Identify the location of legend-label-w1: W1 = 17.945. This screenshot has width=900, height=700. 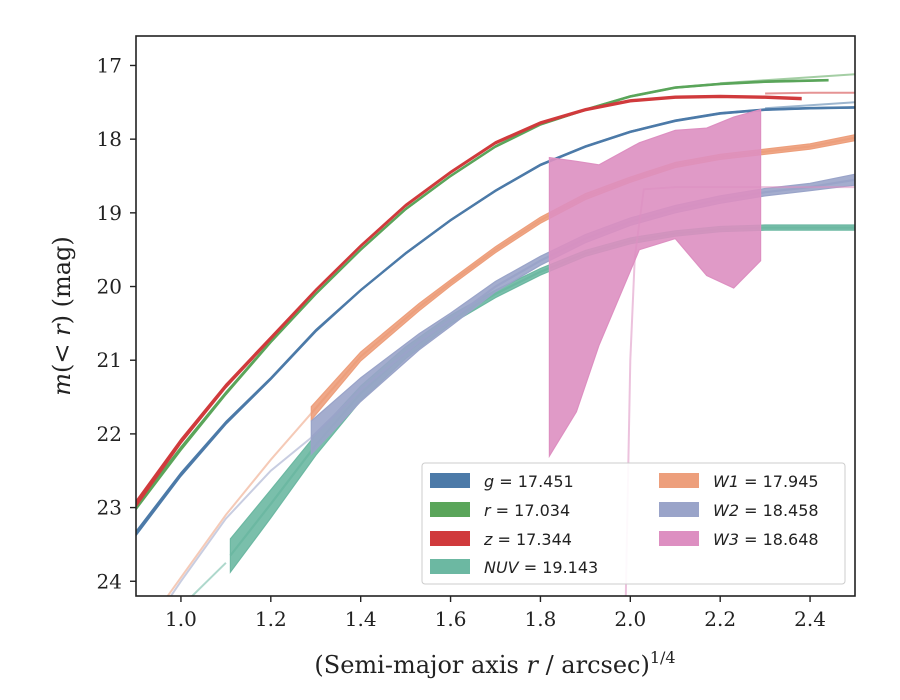
(766, 481).